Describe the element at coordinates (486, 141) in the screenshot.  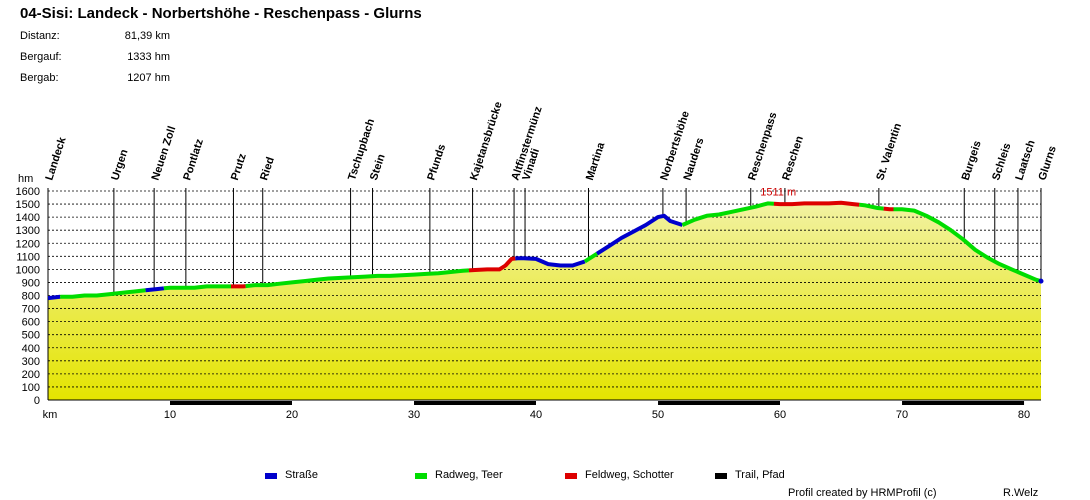
I see `place-label: Kajetansbrücke` at that location.